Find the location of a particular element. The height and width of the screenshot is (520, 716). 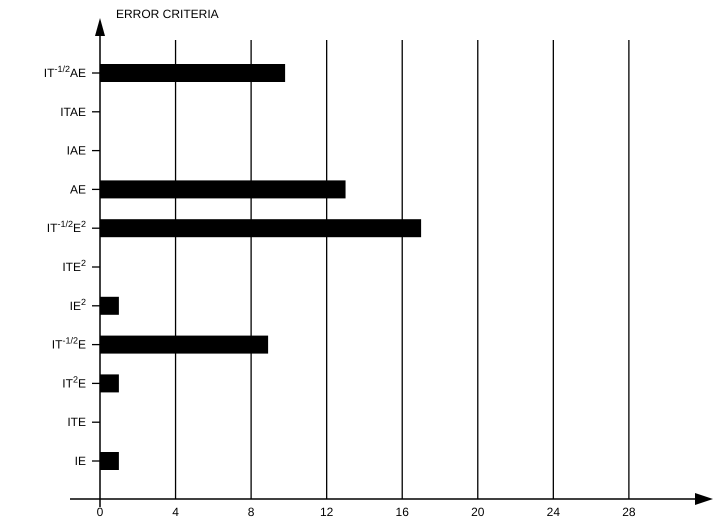

x-tick-label: 0 is located at coordinates (100, 512).